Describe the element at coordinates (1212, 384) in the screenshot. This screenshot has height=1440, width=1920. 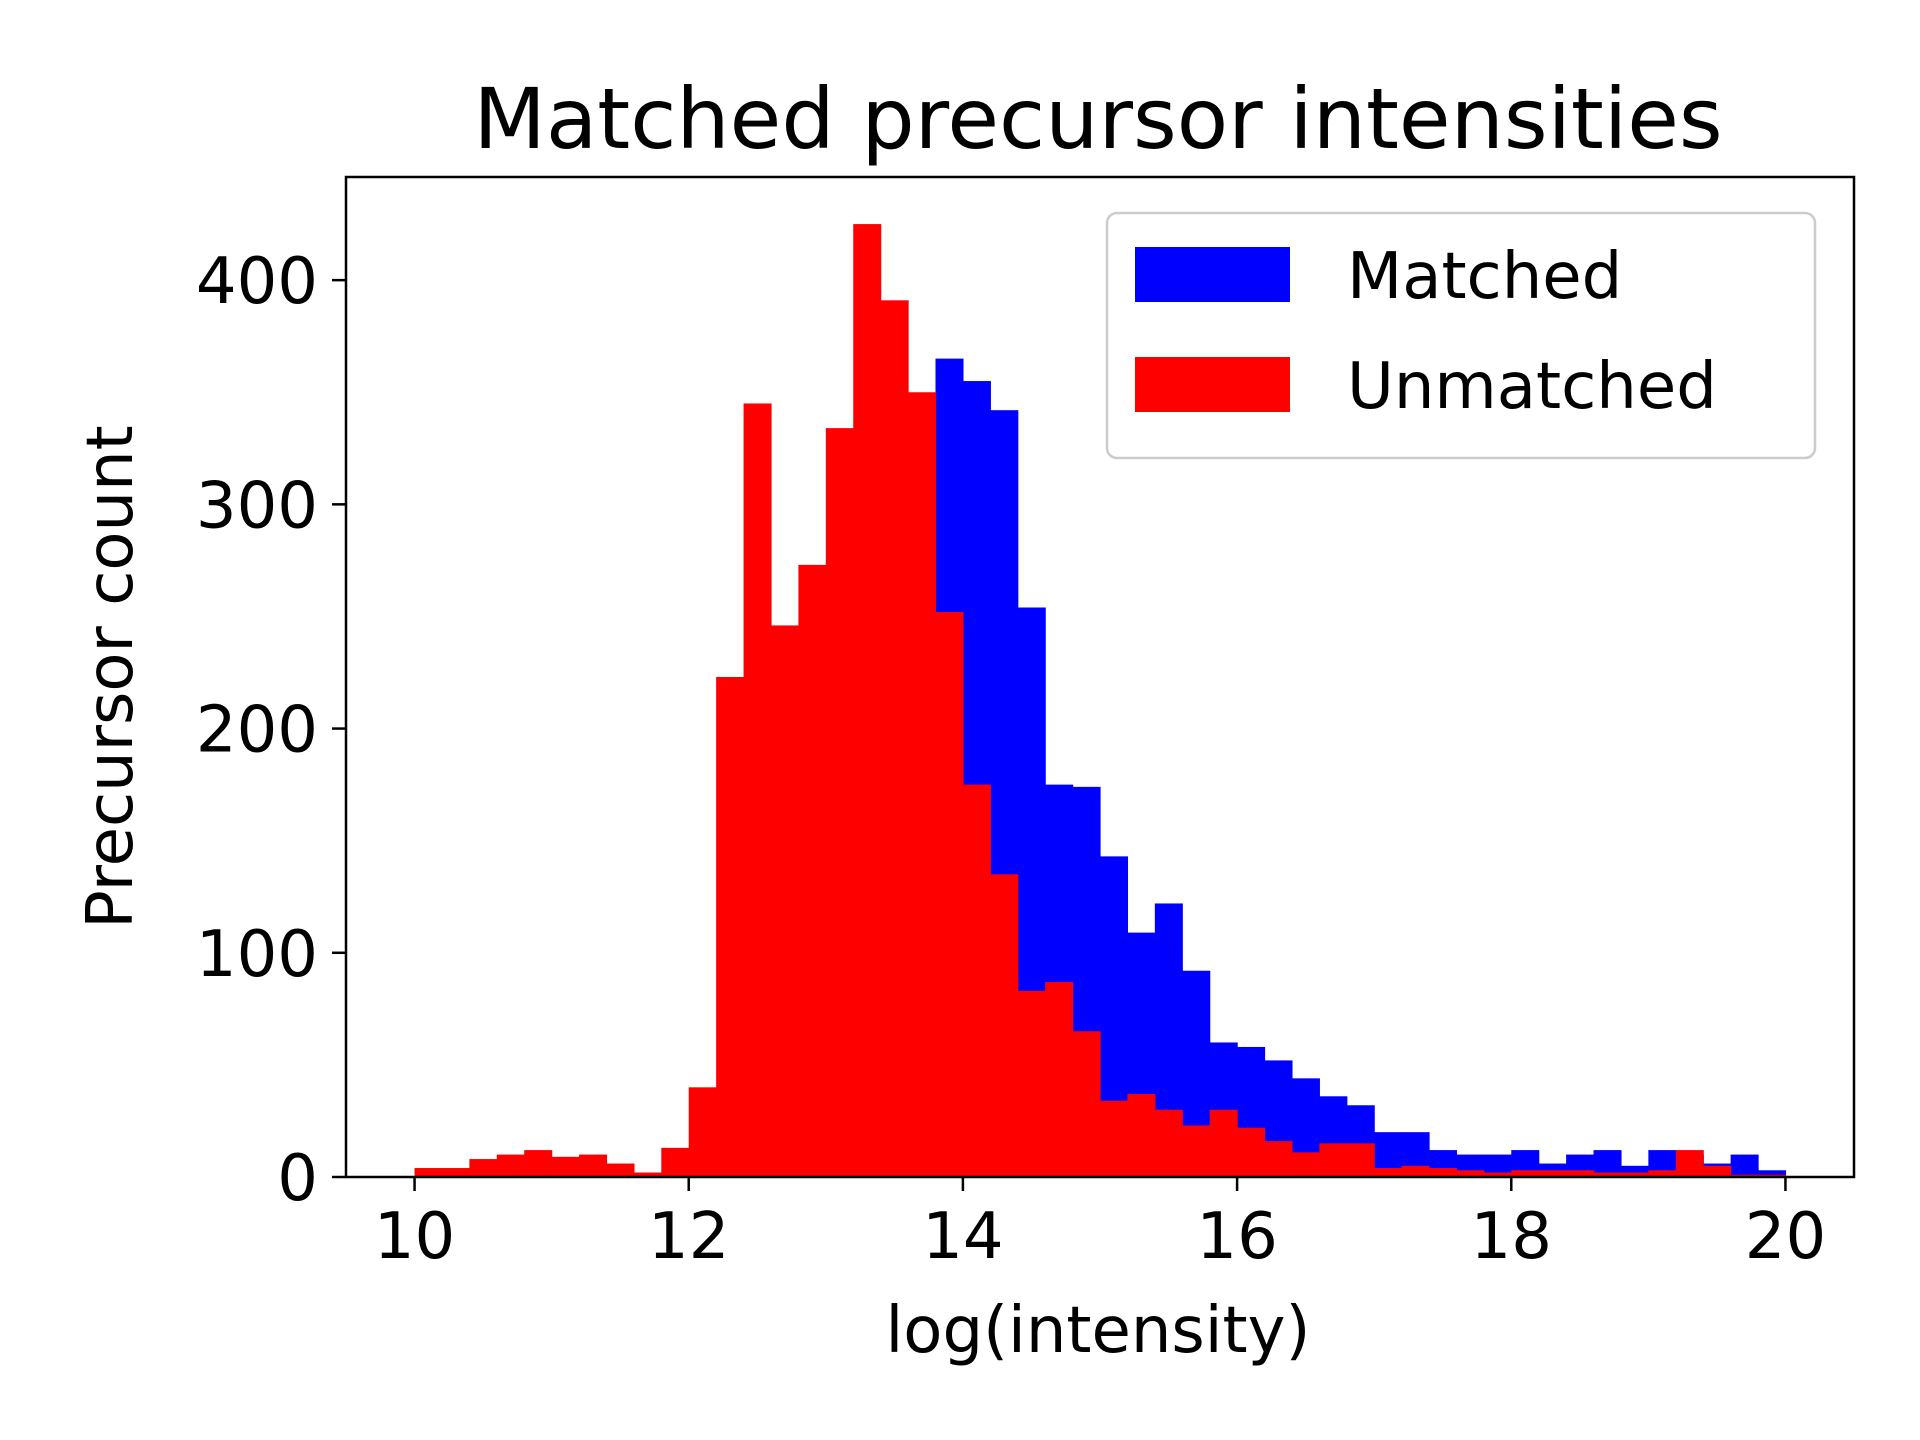
I see `legend-swatch-unmatched` at that location.